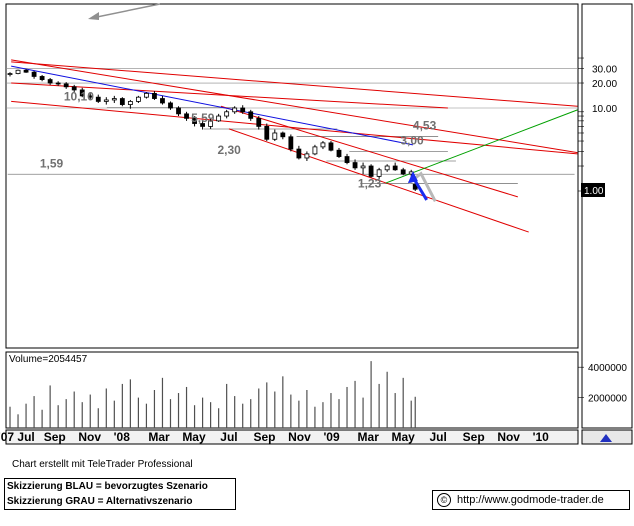 The image size is (634, 526). Describe the element at coordinates (604, 69) in the screenshot. I see `y-tick-label: 30.00` at that location.